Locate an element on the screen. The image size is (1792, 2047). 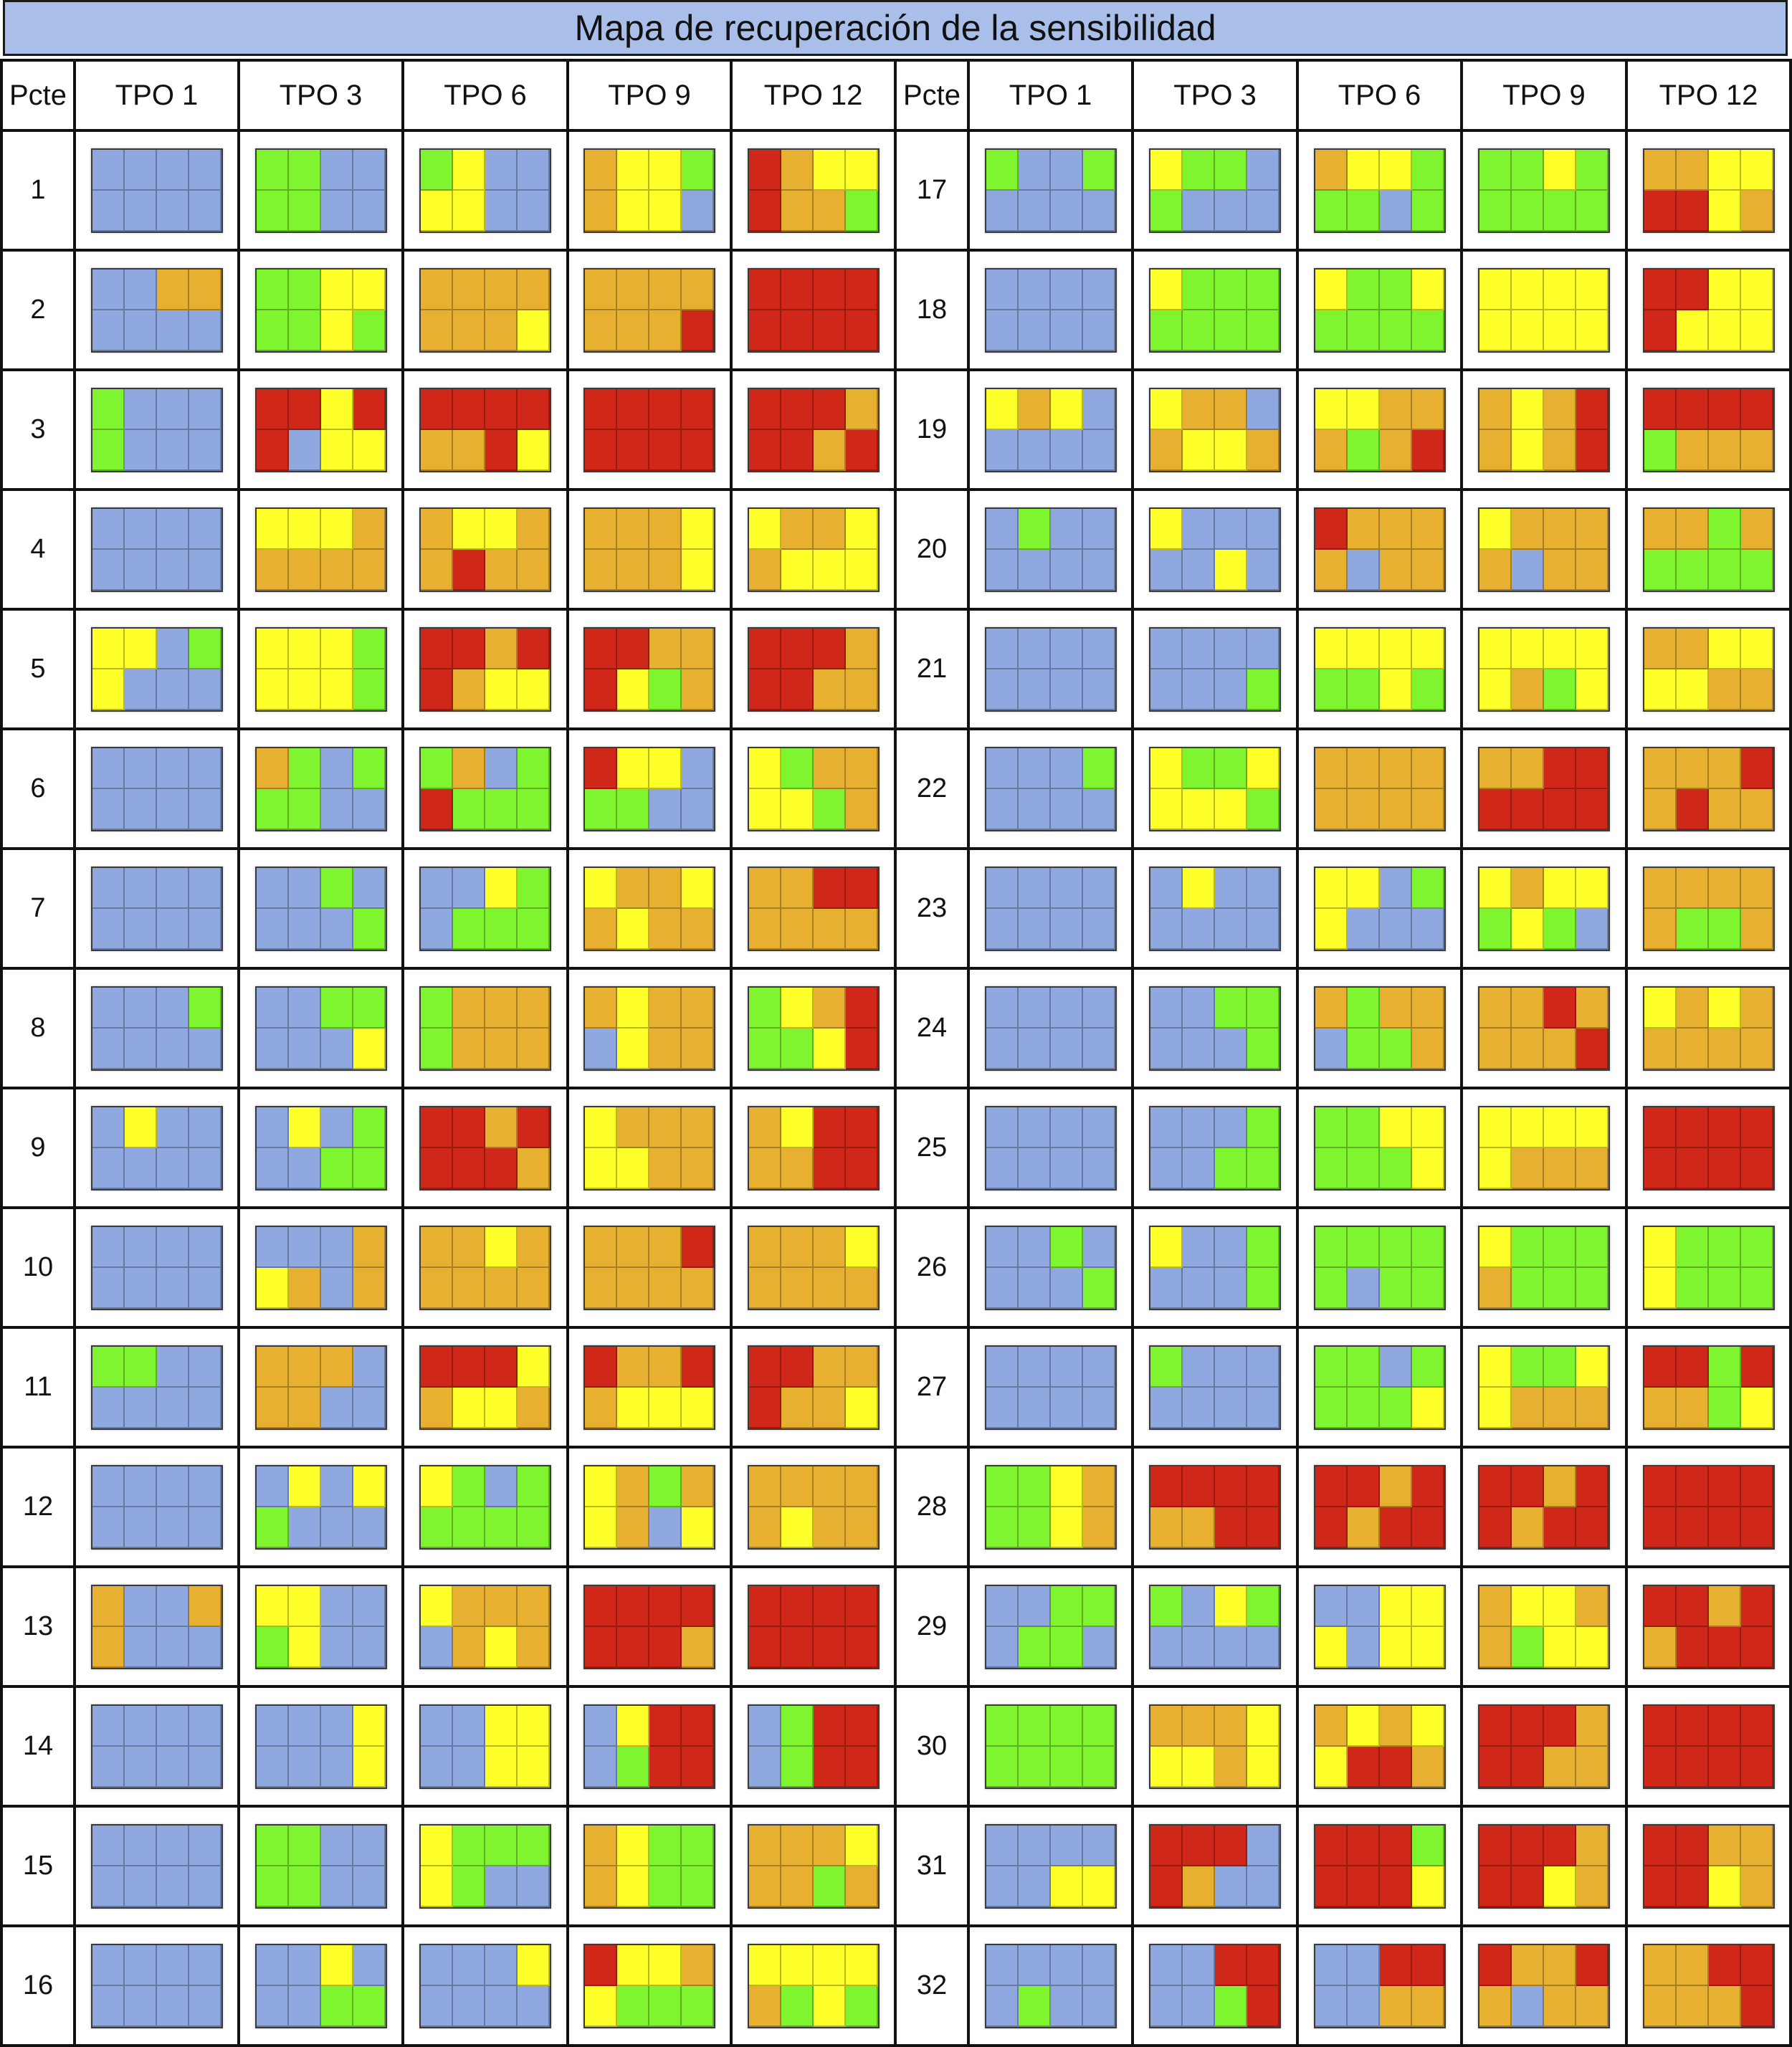
patient-id: 30 is located at coordinates (933, 1748).